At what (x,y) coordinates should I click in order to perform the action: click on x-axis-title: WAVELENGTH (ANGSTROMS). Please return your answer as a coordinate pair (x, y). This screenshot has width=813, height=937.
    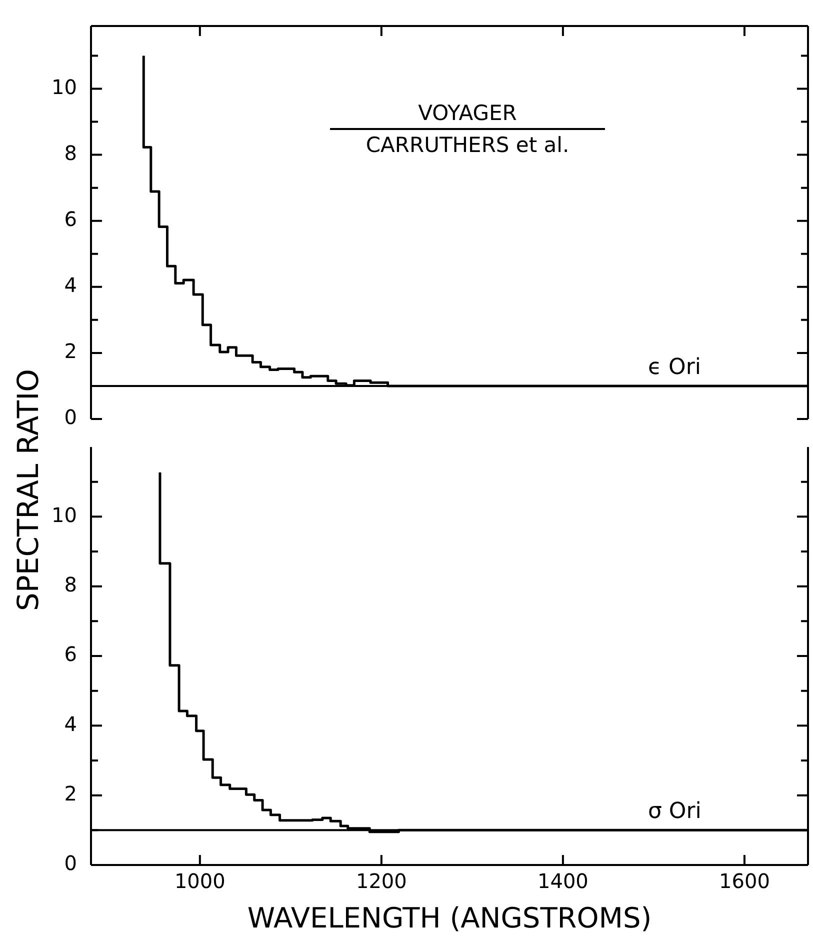
    Looking at the image, I should click on (449, 917).